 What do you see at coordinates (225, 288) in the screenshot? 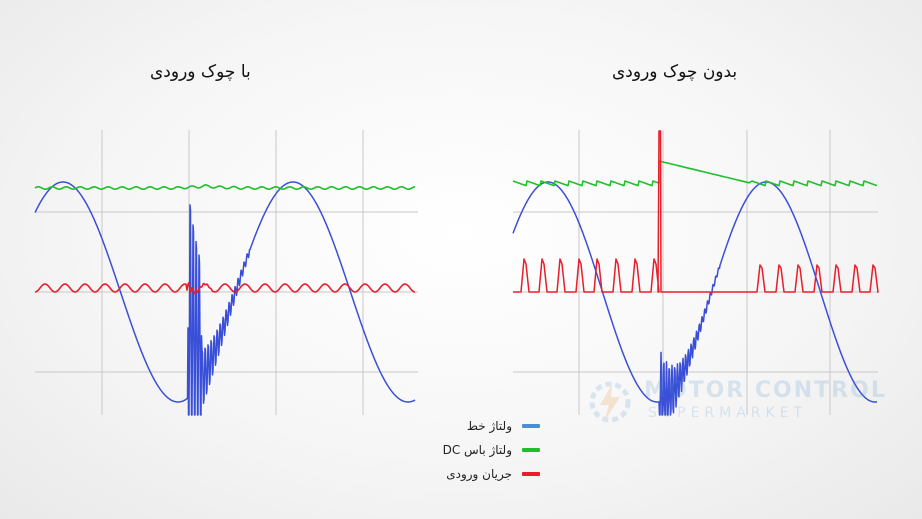
I see `left-input-current-series` at bounding box center [225, 288].